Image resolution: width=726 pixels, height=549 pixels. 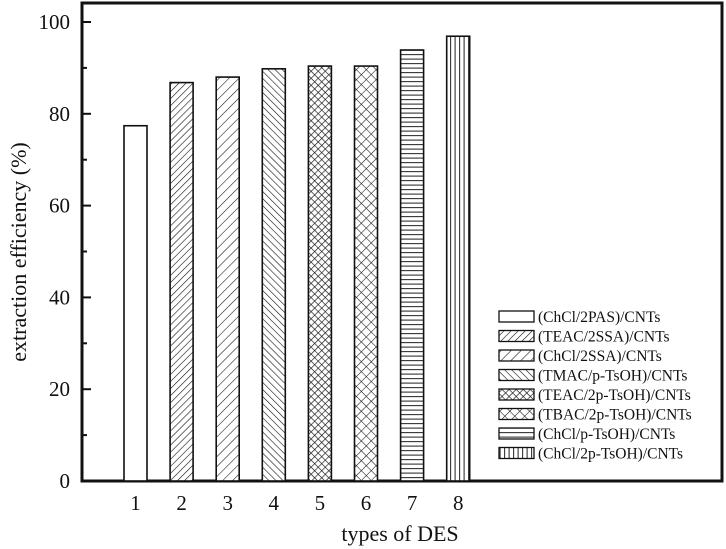 I want to click on y-axis: 0 20 40 60 80 100, so click(x=65, y=251).